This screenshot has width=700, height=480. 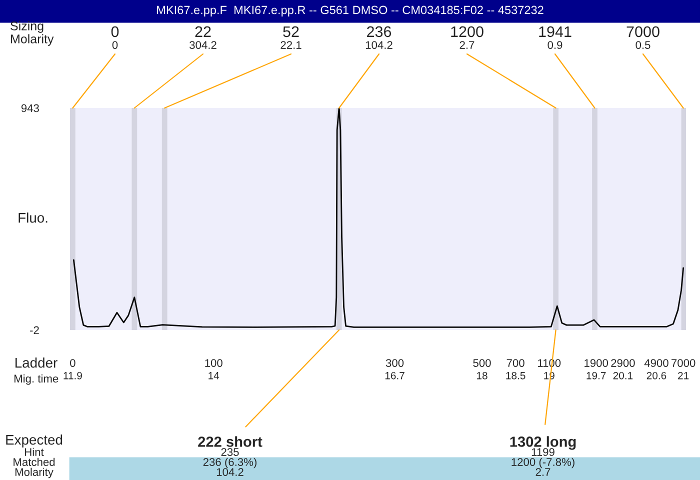 What do you see at coordinates (27, 27) in the screenshot?
I see `text: Sizing` at bounding box center [27, 27].